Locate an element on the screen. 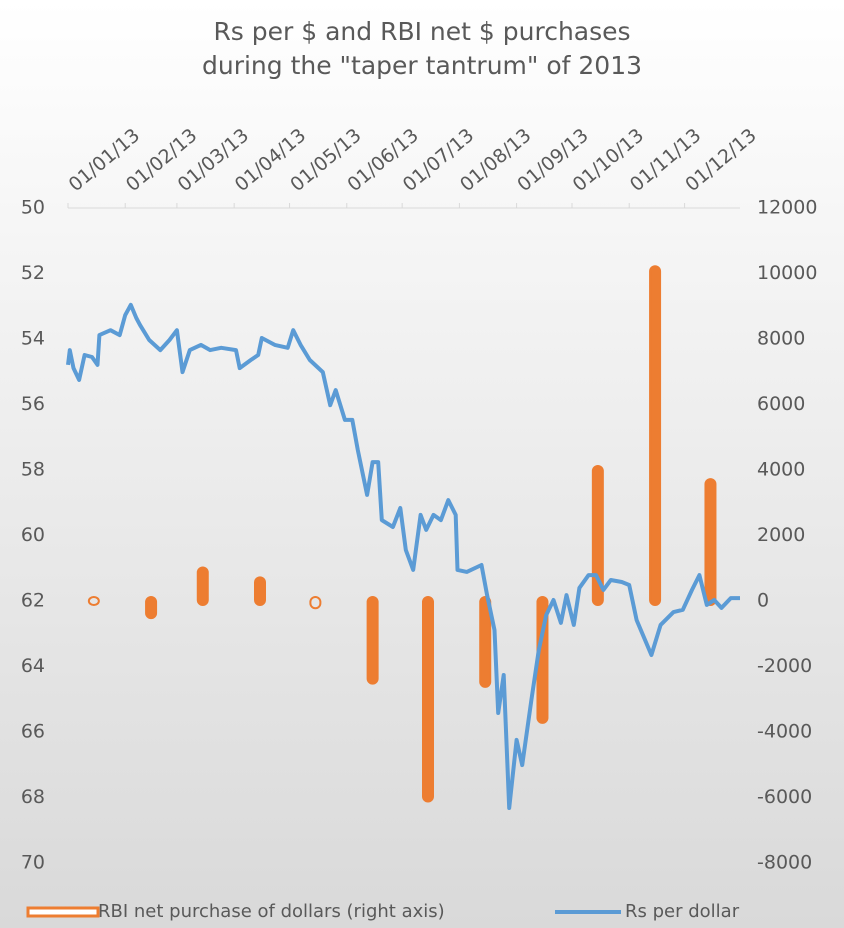  y-tick-label: 64 is located at coordinates (33, 666).